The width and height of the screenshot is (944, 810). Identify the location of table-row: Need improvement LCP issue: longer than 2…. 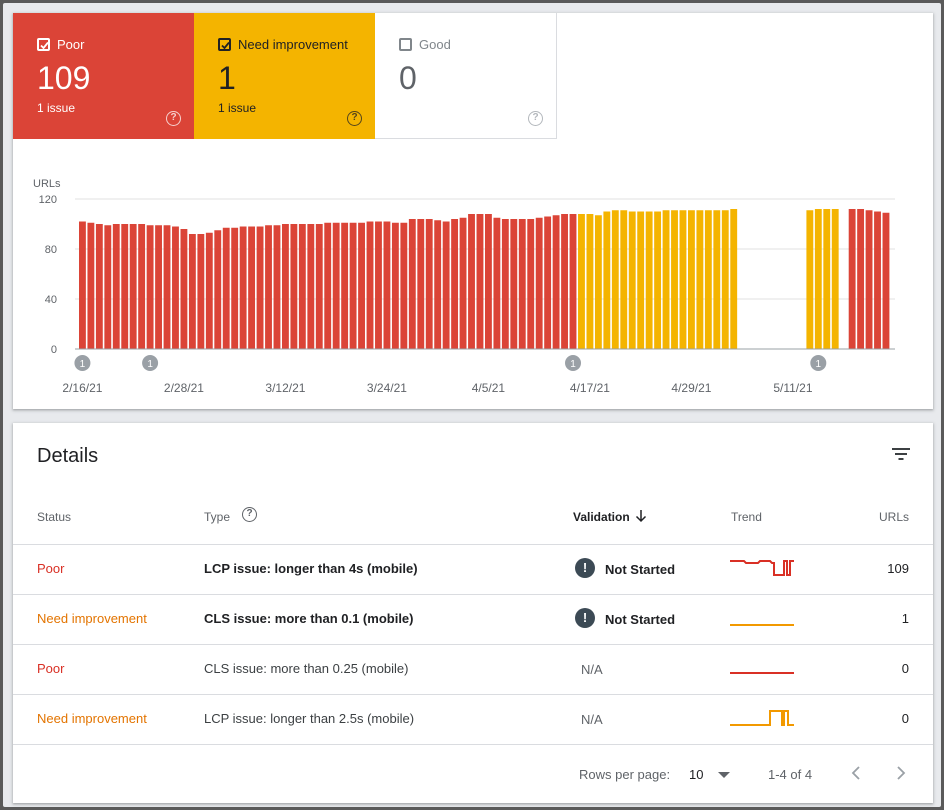
(473, 719).